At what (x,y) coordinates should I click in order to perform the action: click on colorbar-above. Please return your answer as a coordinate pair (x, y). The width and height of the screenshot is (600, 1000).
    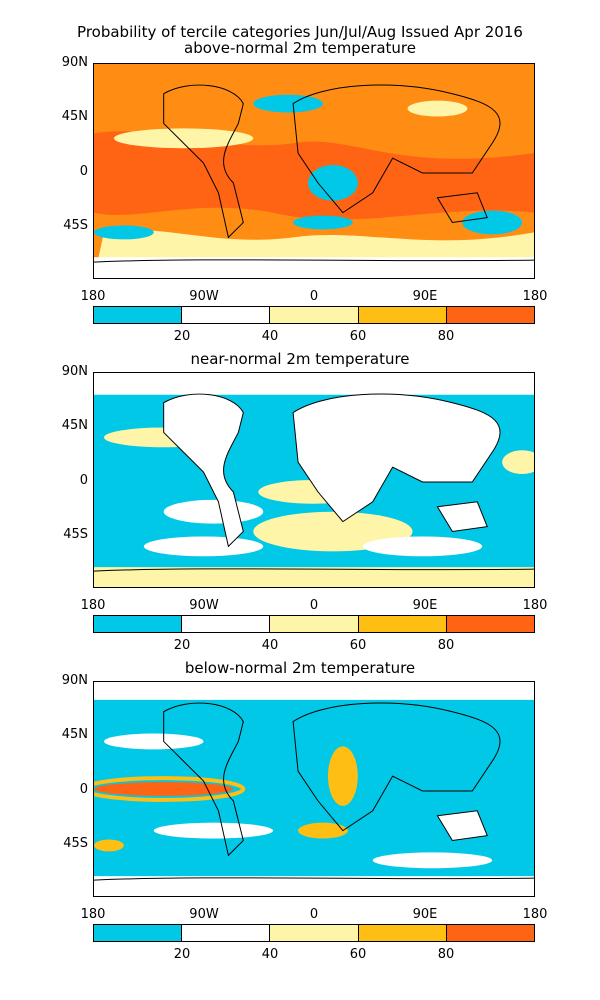
    Looking at the image, I should click on (314, 315).